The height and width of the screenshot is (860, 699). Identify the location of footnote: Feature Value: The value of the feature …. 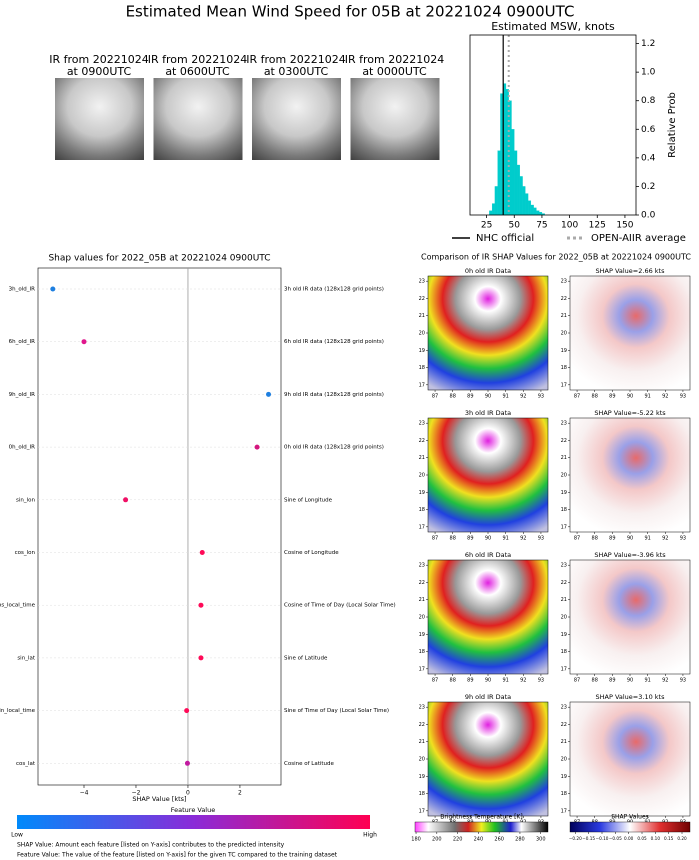
(177, 855).